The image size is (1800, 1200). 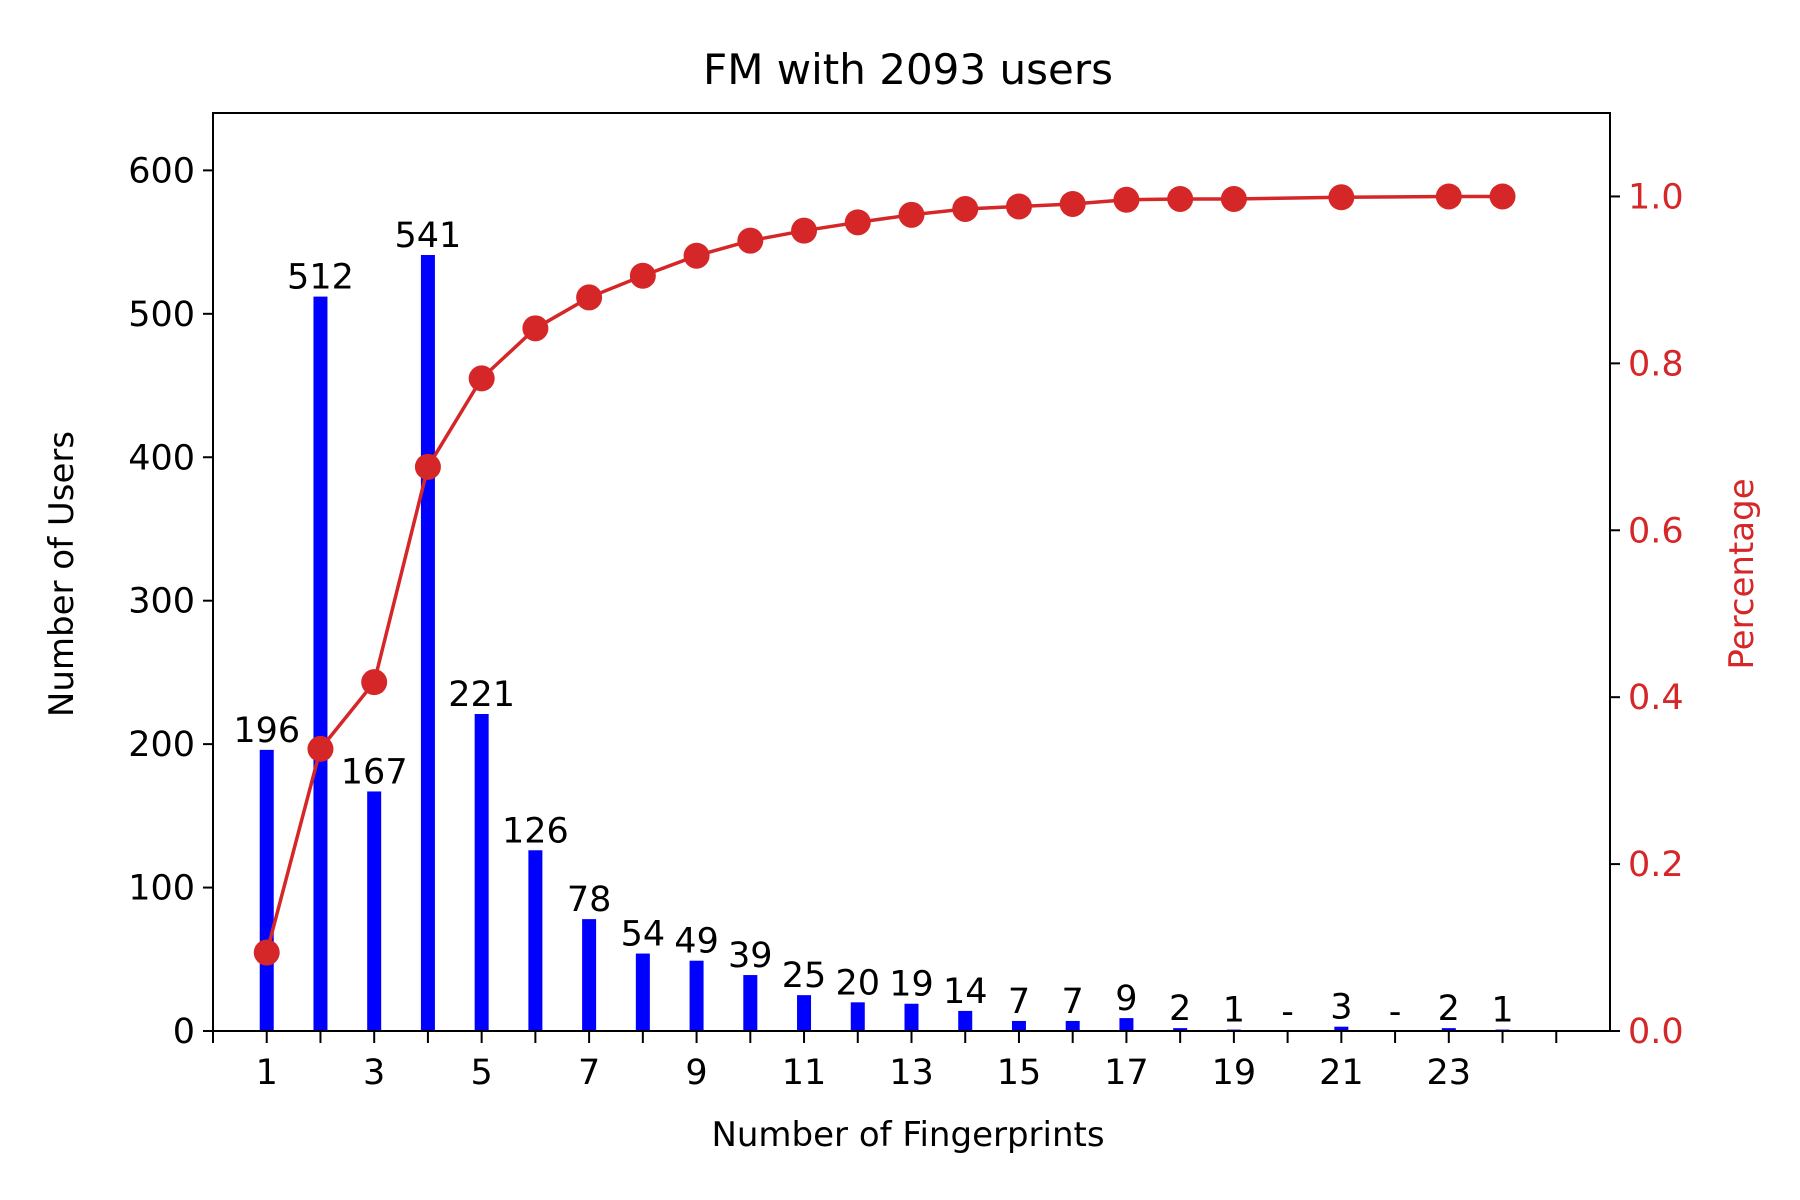 What do you see at coordinates (1234, 1073) in the screenshot?
I see `x-tick-label: 19` at bounding box center [1234, 1073].